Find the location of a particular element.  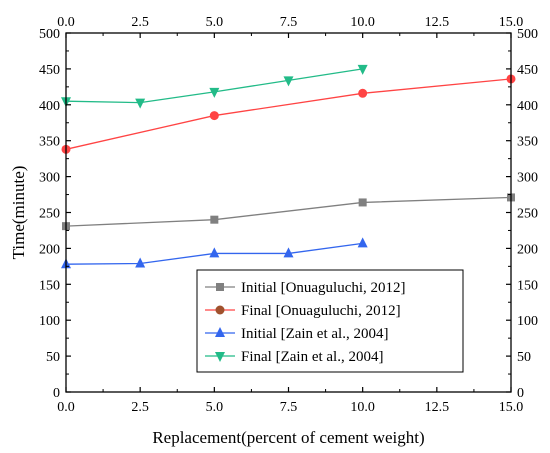

x-top-tick-label: 7.5 is located at coordinates (289, 22).